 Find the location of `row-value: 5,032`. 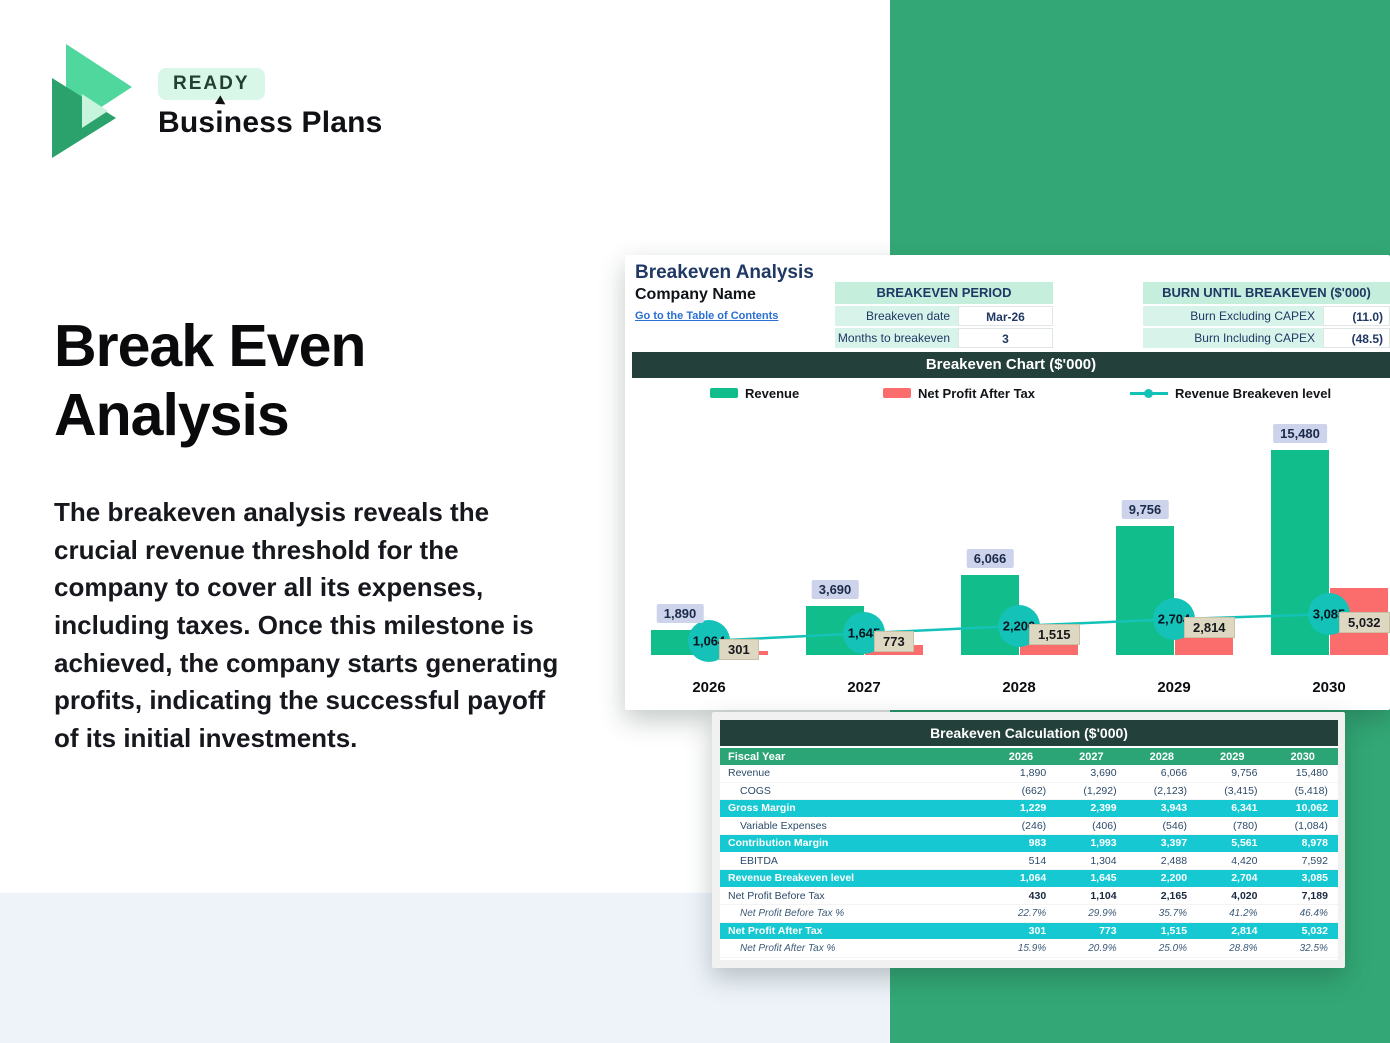

row-value: 5,032 is located at coordinates (1314, 930).